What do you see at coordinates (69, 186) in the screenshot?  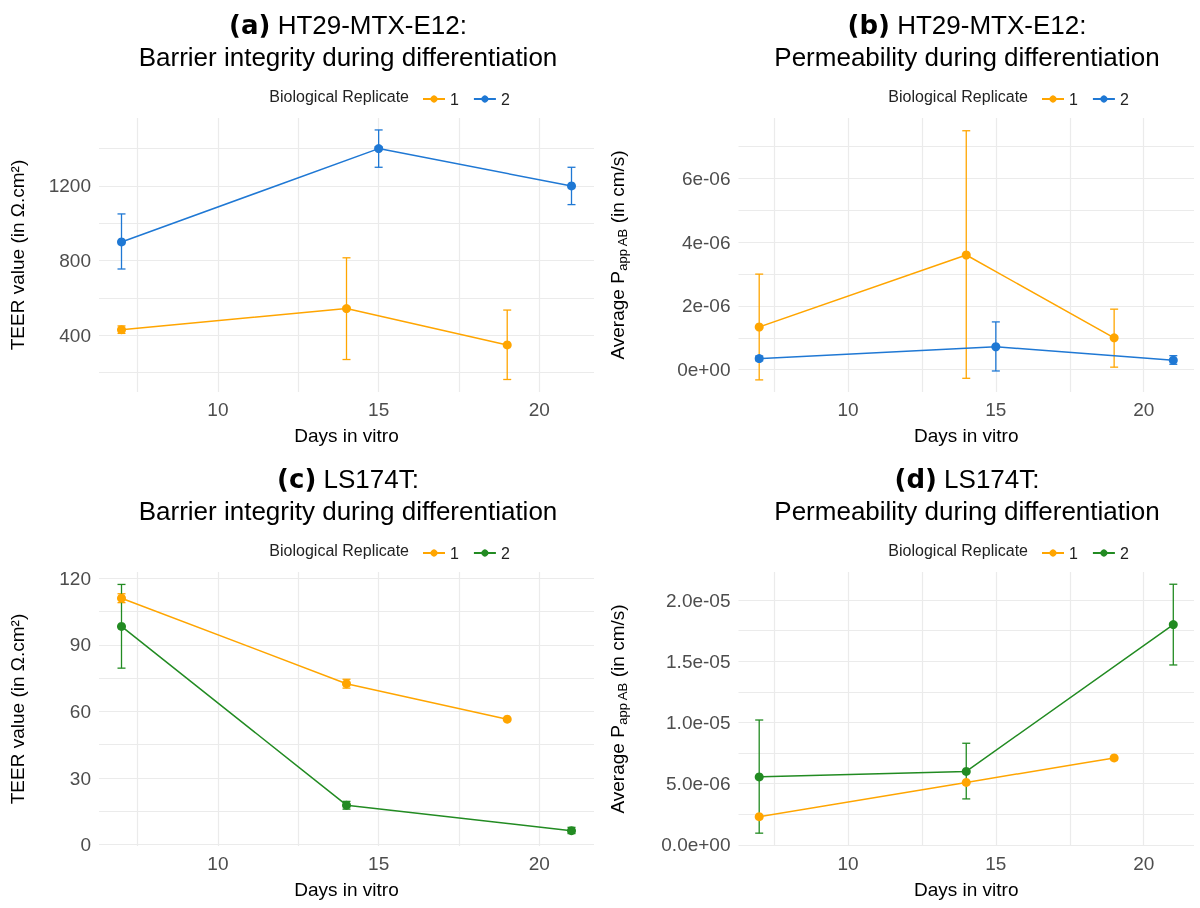 I see `y-tick-label: 1200` at bounding box center [69, 186].